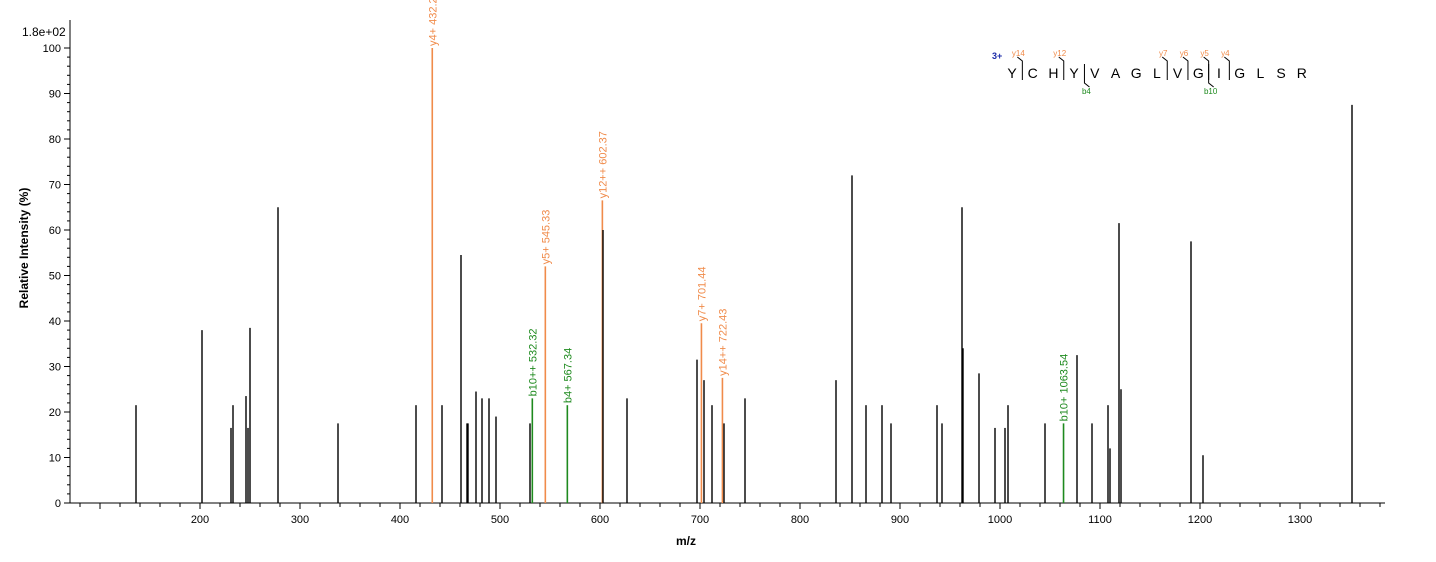 This screenshot has height=562, width=1436. I want to click on x-tick-label: 200, so click(200, 520).